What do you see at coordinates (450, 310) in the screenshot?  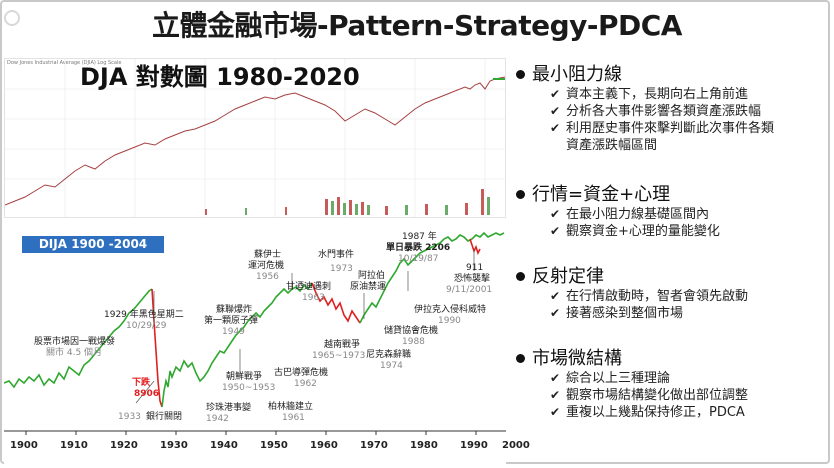 I see `annotation-1990: 伊拉克入侵科威特` at bounding box center [450, 310].